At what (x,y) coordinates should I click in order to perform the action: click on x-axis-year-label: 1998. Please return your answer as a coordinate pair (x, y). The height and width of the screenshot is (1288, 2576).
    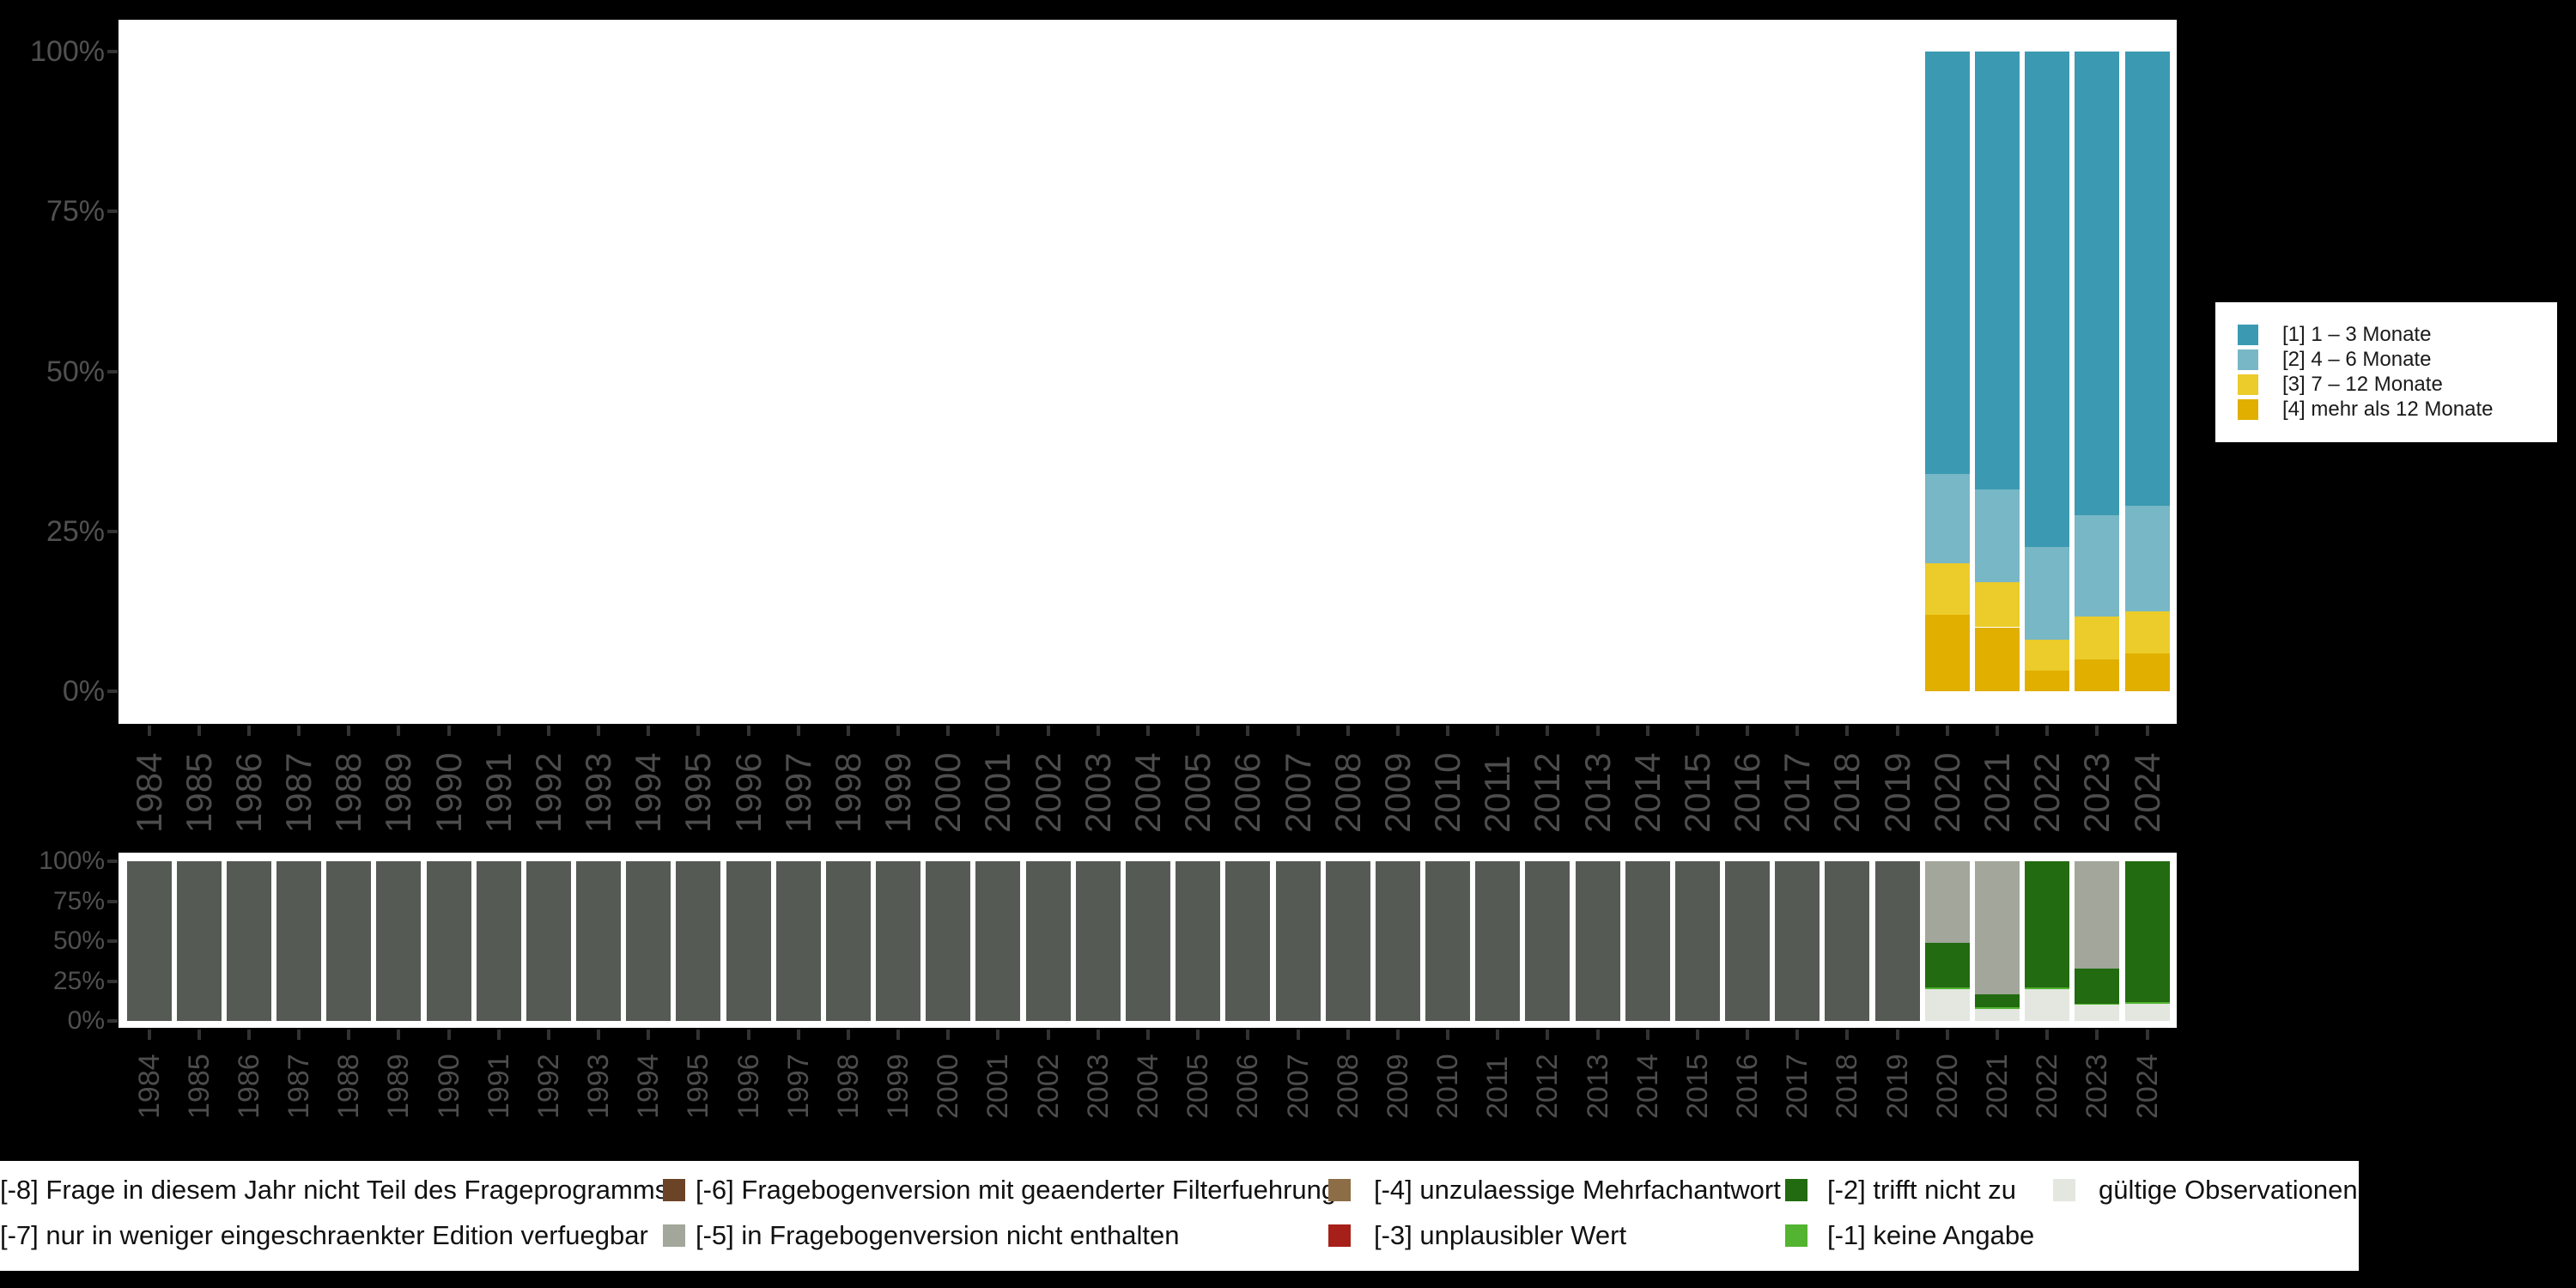
    Looking at the image, I should click on (847, 792).